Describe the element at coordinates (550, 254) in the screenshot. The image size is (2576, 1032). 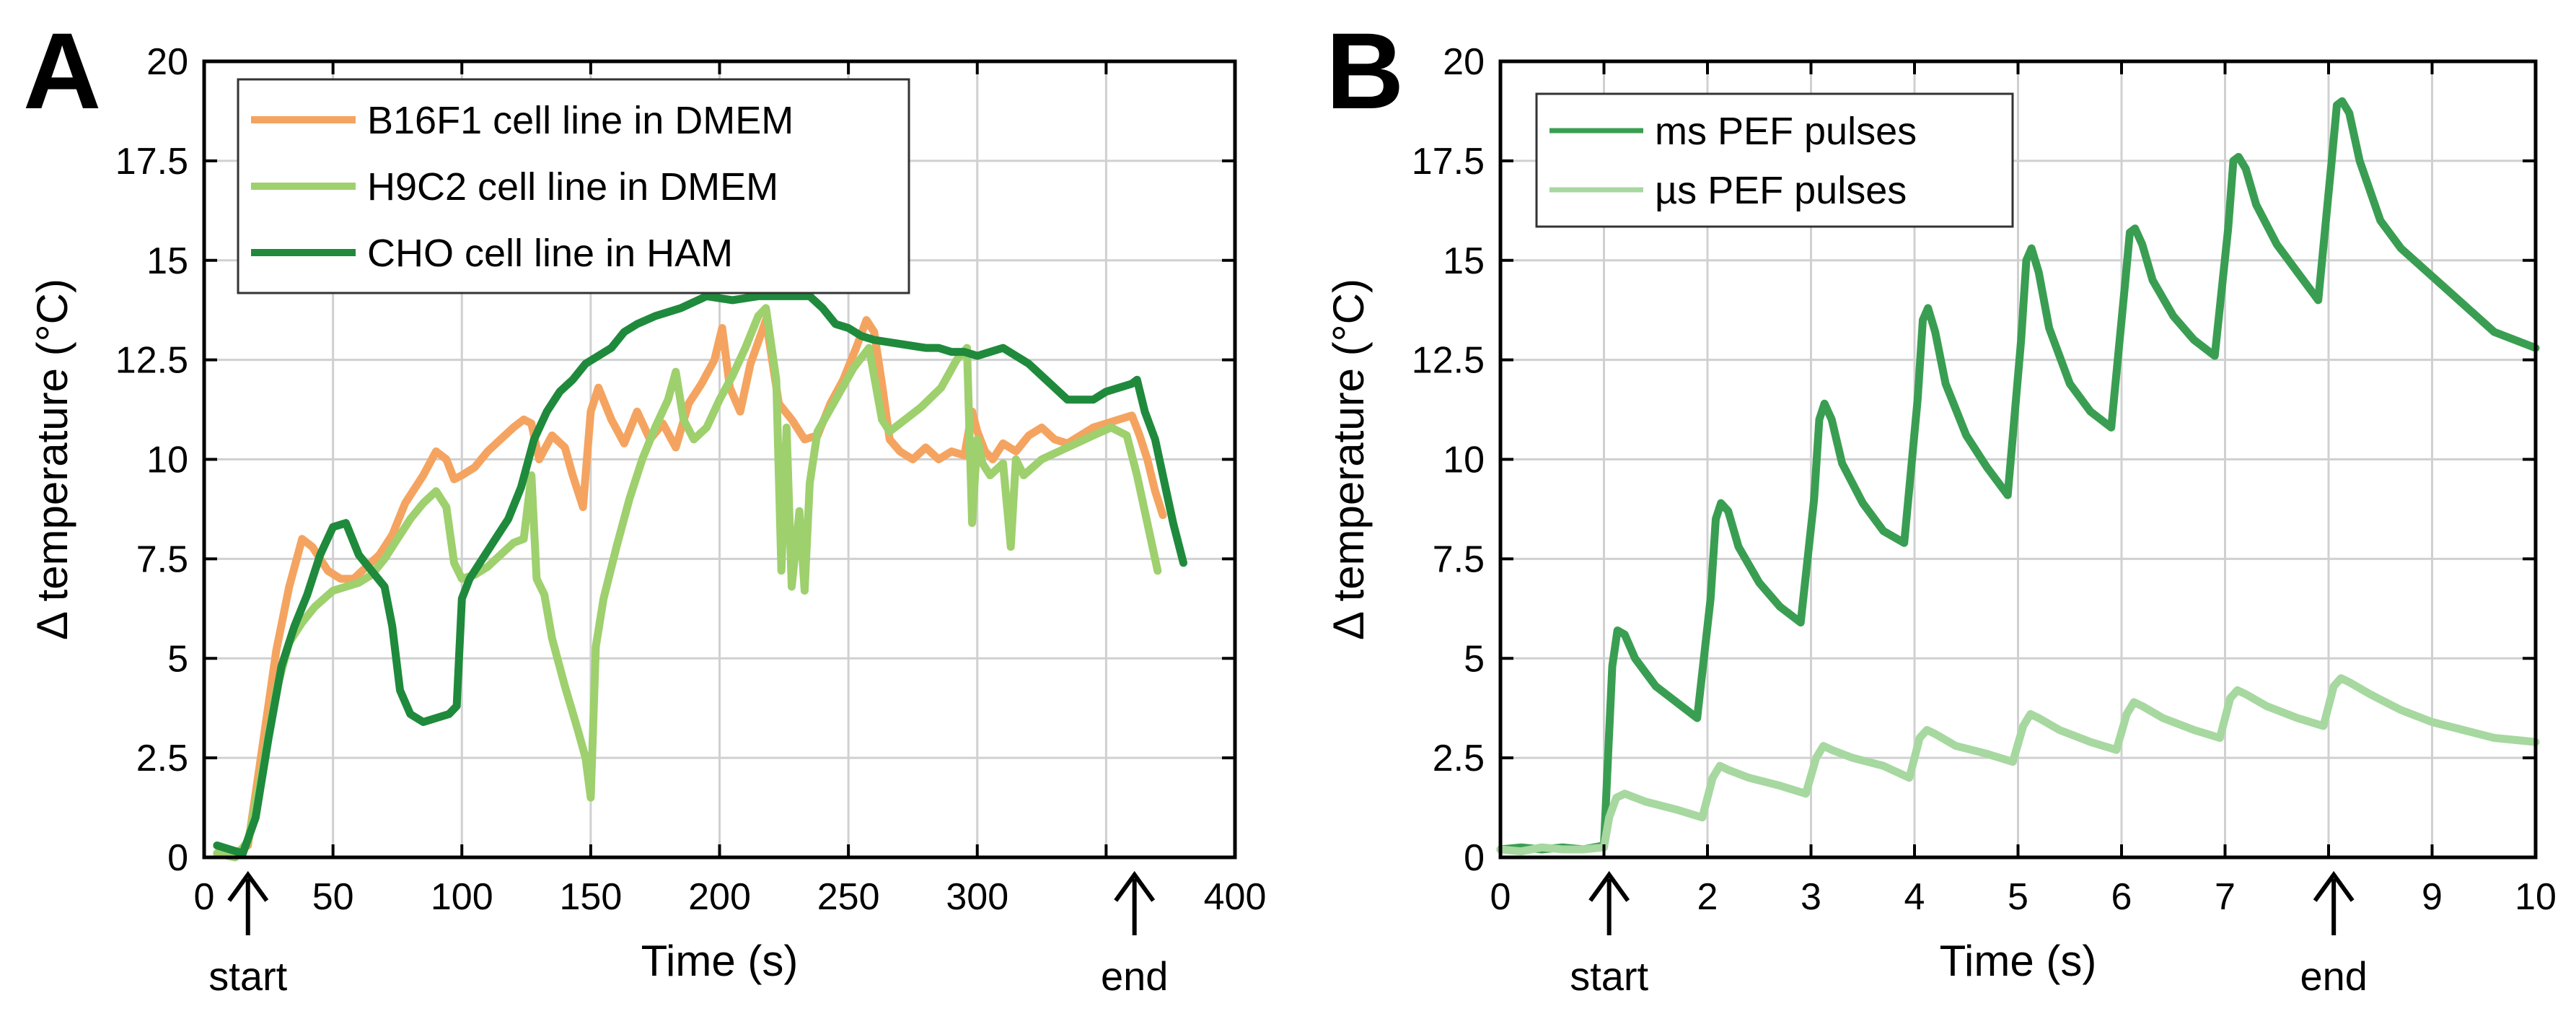
I see `legend-label: CHO cell line in HAM` at that location.